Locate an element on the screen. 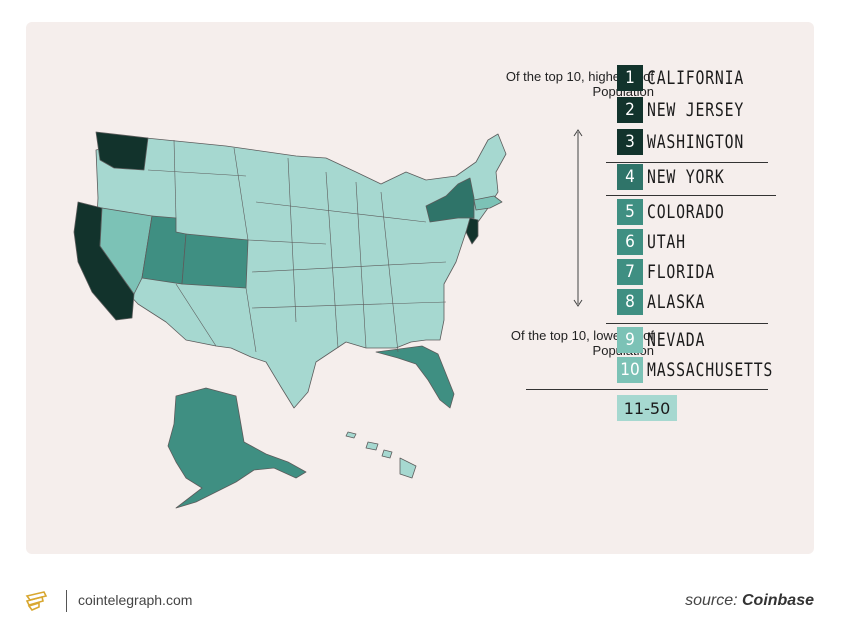 The height and width of the screenshot is (628, 846). legend-row: 4 NEW YORK is located at coordinates (682, 177).